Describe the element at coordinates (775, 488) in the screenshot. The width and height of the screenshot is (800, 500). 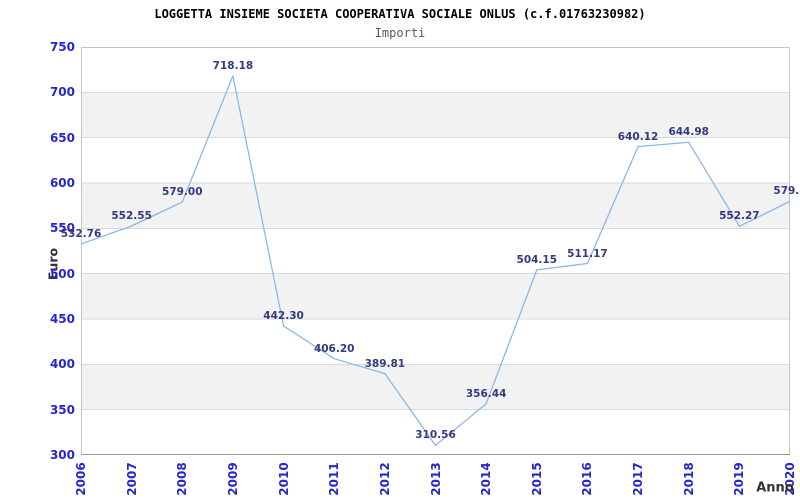
I see `x-axis-title: Anno` at that location.